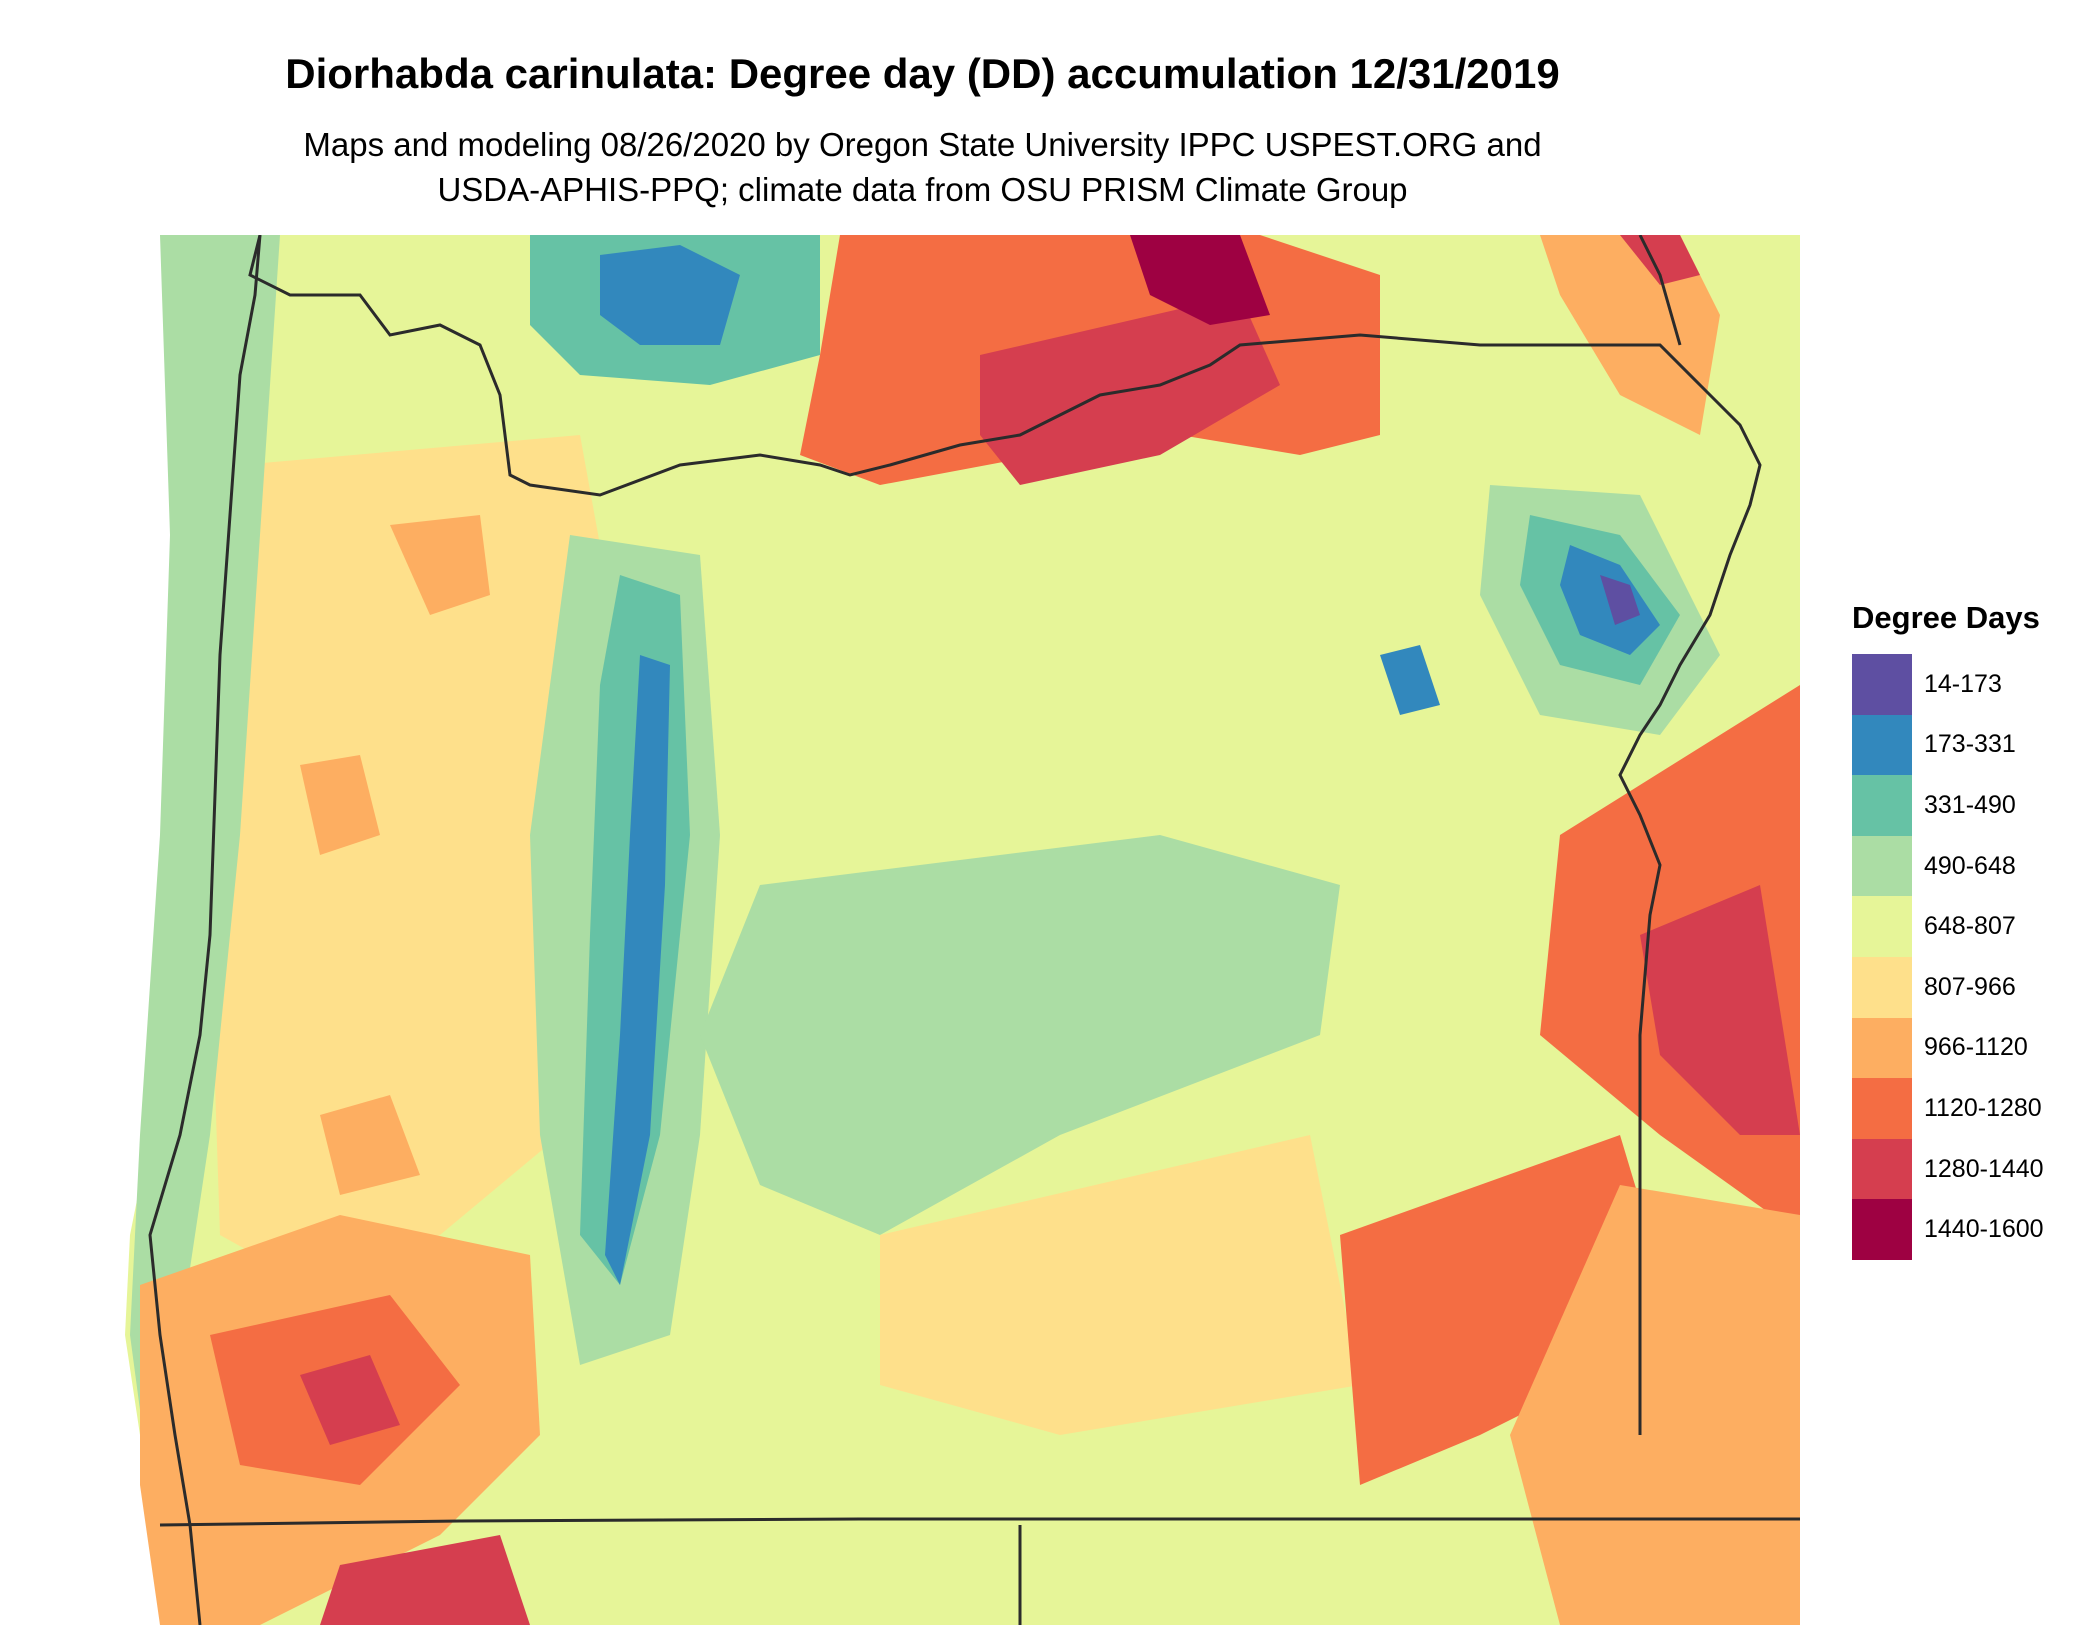 This screenshot has width=2100, height=1645. What do you see at coordinates (670, 295) in the screenshot?
I see `zone-north-blue` at bounding box center [670, 295].